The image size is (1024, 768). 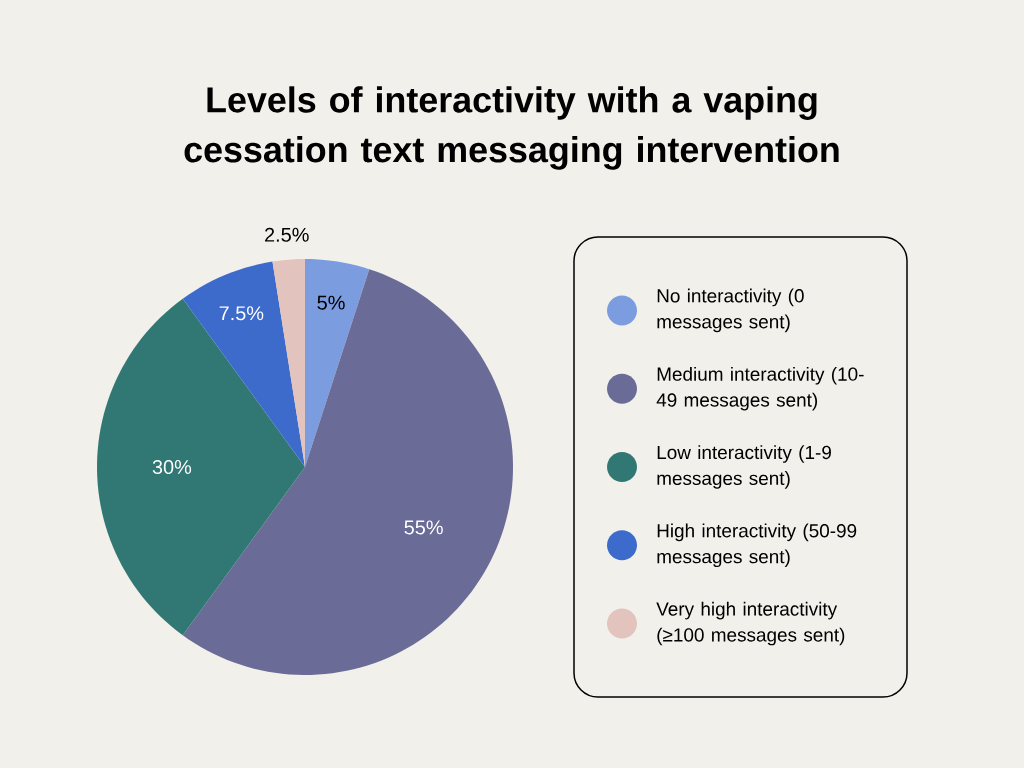 What do you see at coordinates (750, 623) in the screenshot?
I see `legend-label: Very high interactivity (≥100 messages sent)` at bounding box center [750, 623].